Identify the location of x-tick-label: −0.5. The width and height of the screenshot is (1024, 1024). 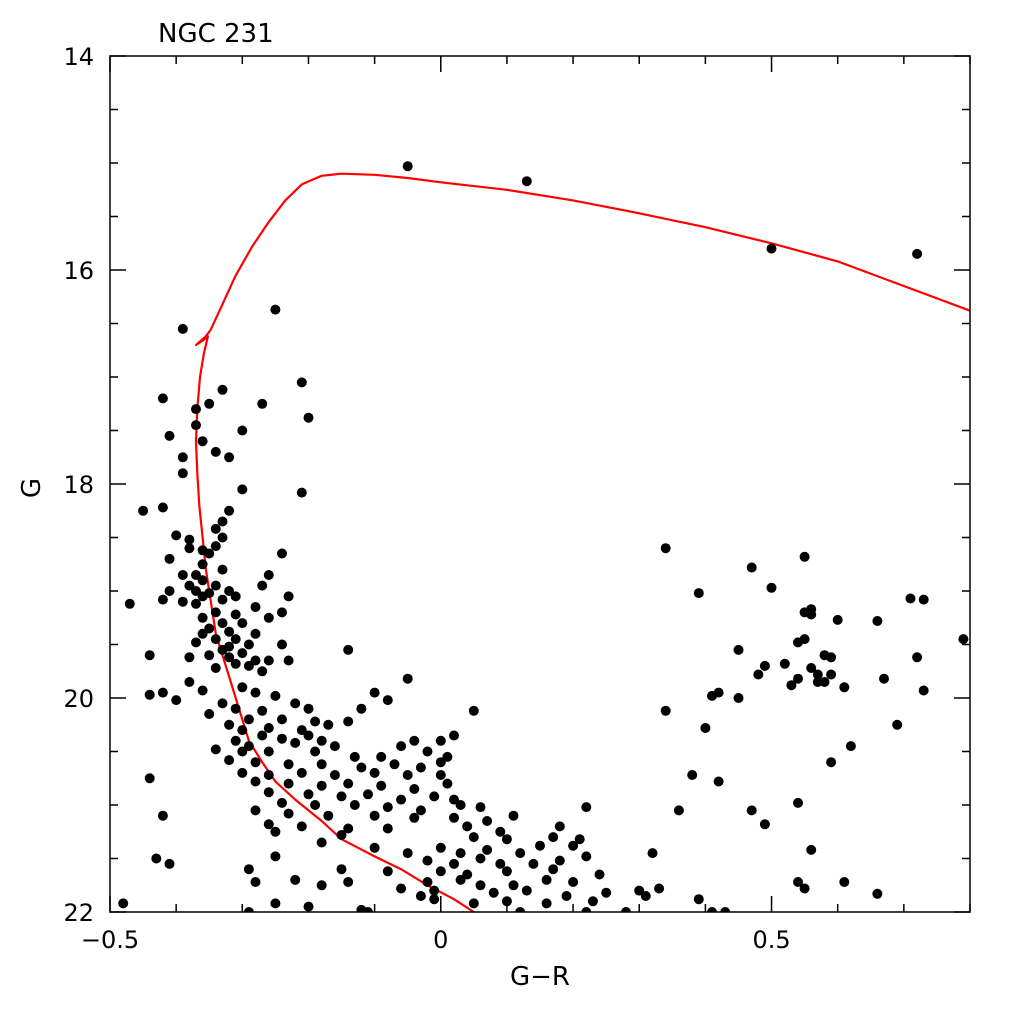
(110, 940).